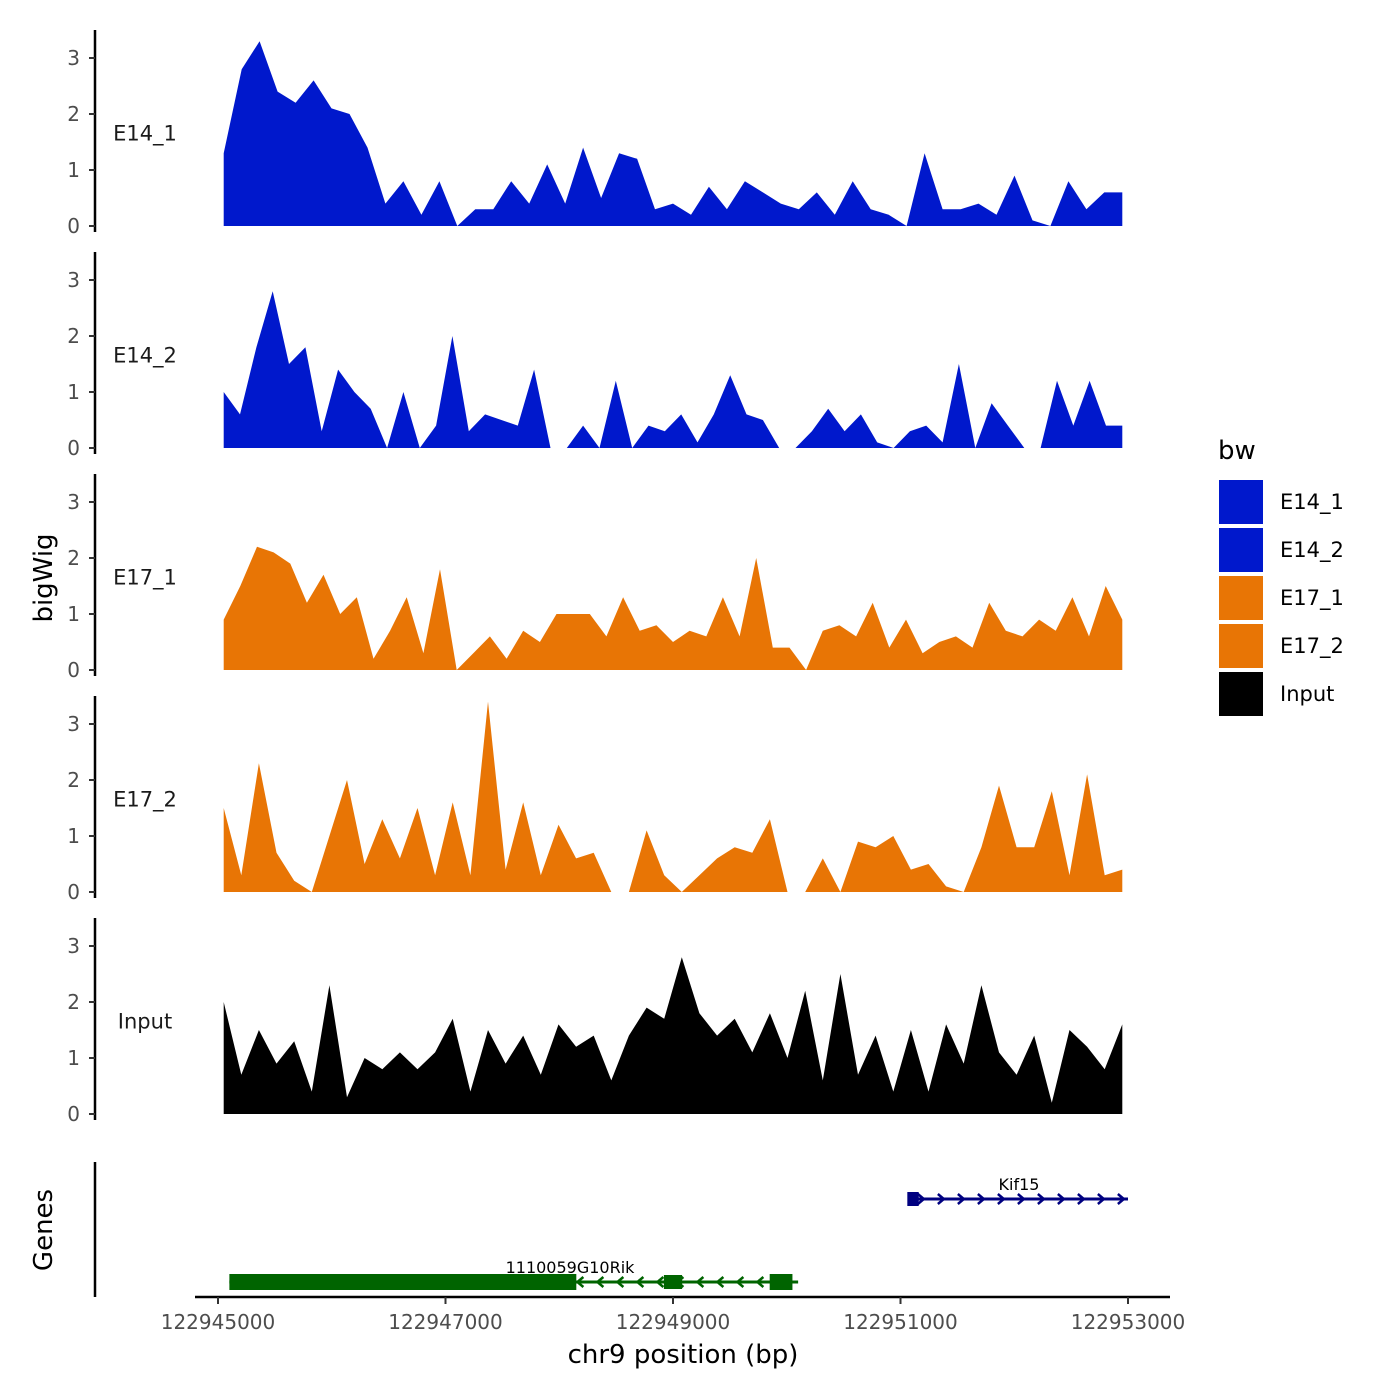 This screenshot has height=1400, width=1400. What do you see at coordinates (1312, 646) in the screenshot?
I see `legend-label: E17_2` at bounding box center [1312, 646].